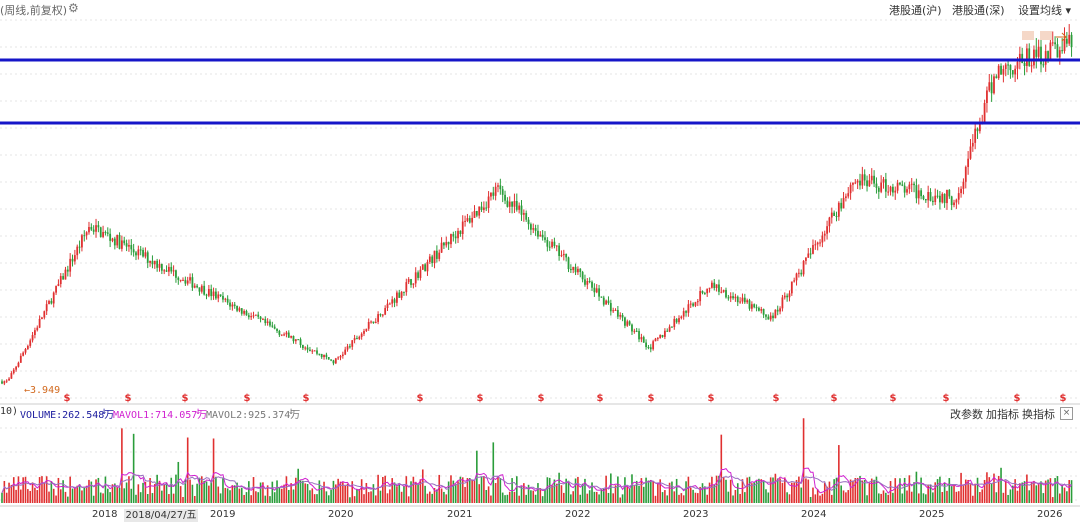 This screenshot has height=523, width=1080. What do you see at coordinates (966, 414) in the screenshot?
I see `edit-params-button: 改参数` at bounding box center [966, 414].